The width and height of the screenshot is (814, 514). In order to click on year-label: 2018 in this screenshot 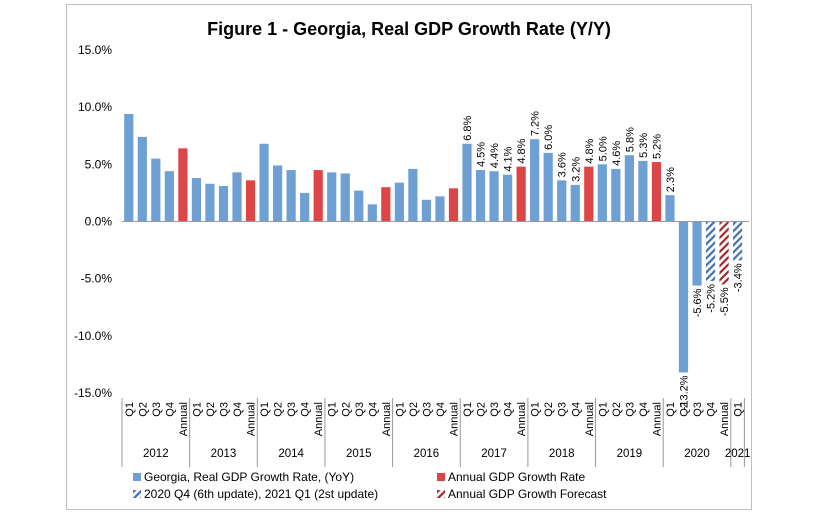, I will do `click(562, 454)`.